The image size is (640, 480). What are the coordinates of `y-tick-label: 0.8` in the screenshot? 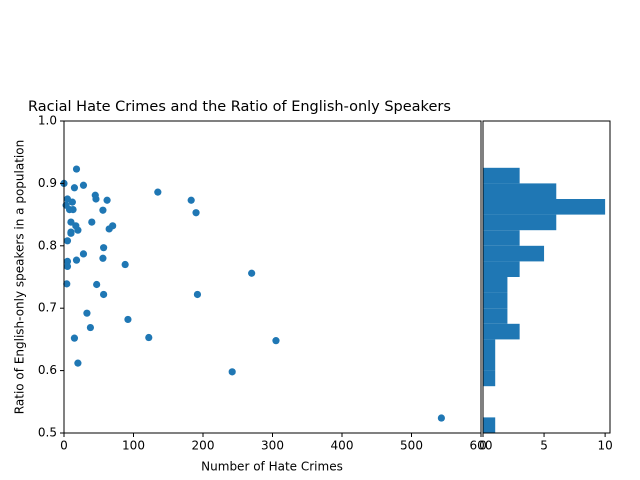 It's located at (47, 245).